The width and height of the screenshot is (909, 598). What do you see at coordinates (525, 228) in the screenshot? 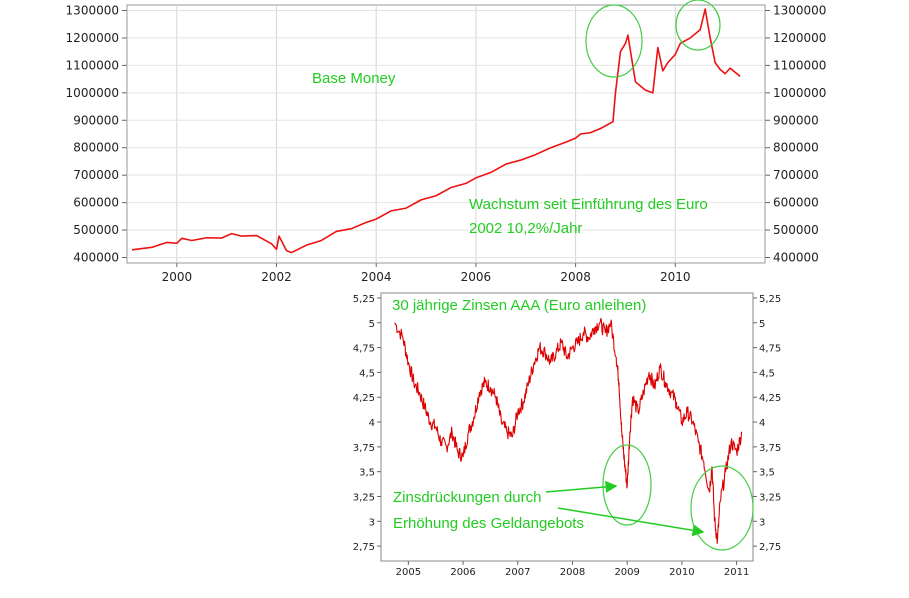
I see `annotation-rate: 2002 10,2%/Jahr` at bounding box center [525, 228].